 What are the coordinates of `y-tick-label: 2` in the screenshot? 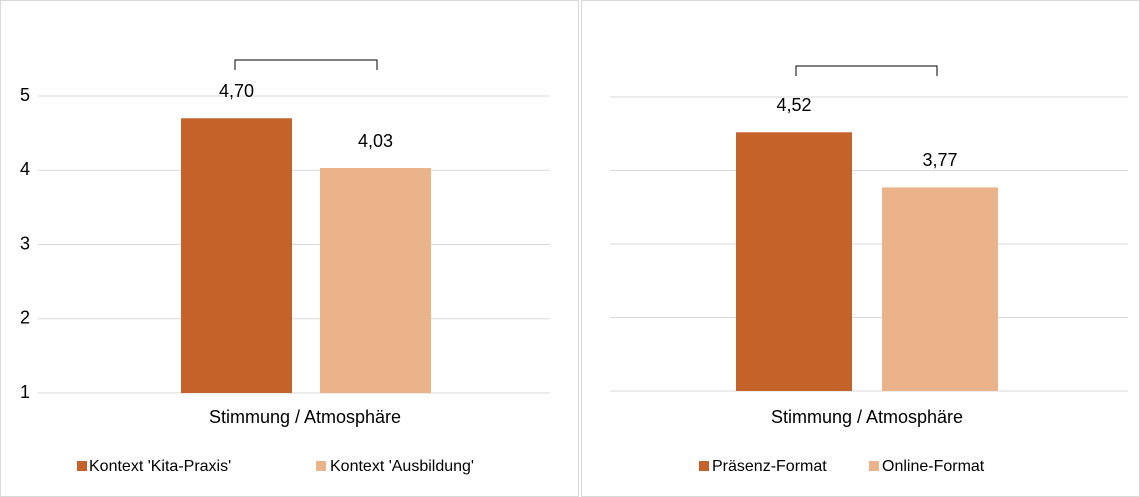 It's located at (25, 318).